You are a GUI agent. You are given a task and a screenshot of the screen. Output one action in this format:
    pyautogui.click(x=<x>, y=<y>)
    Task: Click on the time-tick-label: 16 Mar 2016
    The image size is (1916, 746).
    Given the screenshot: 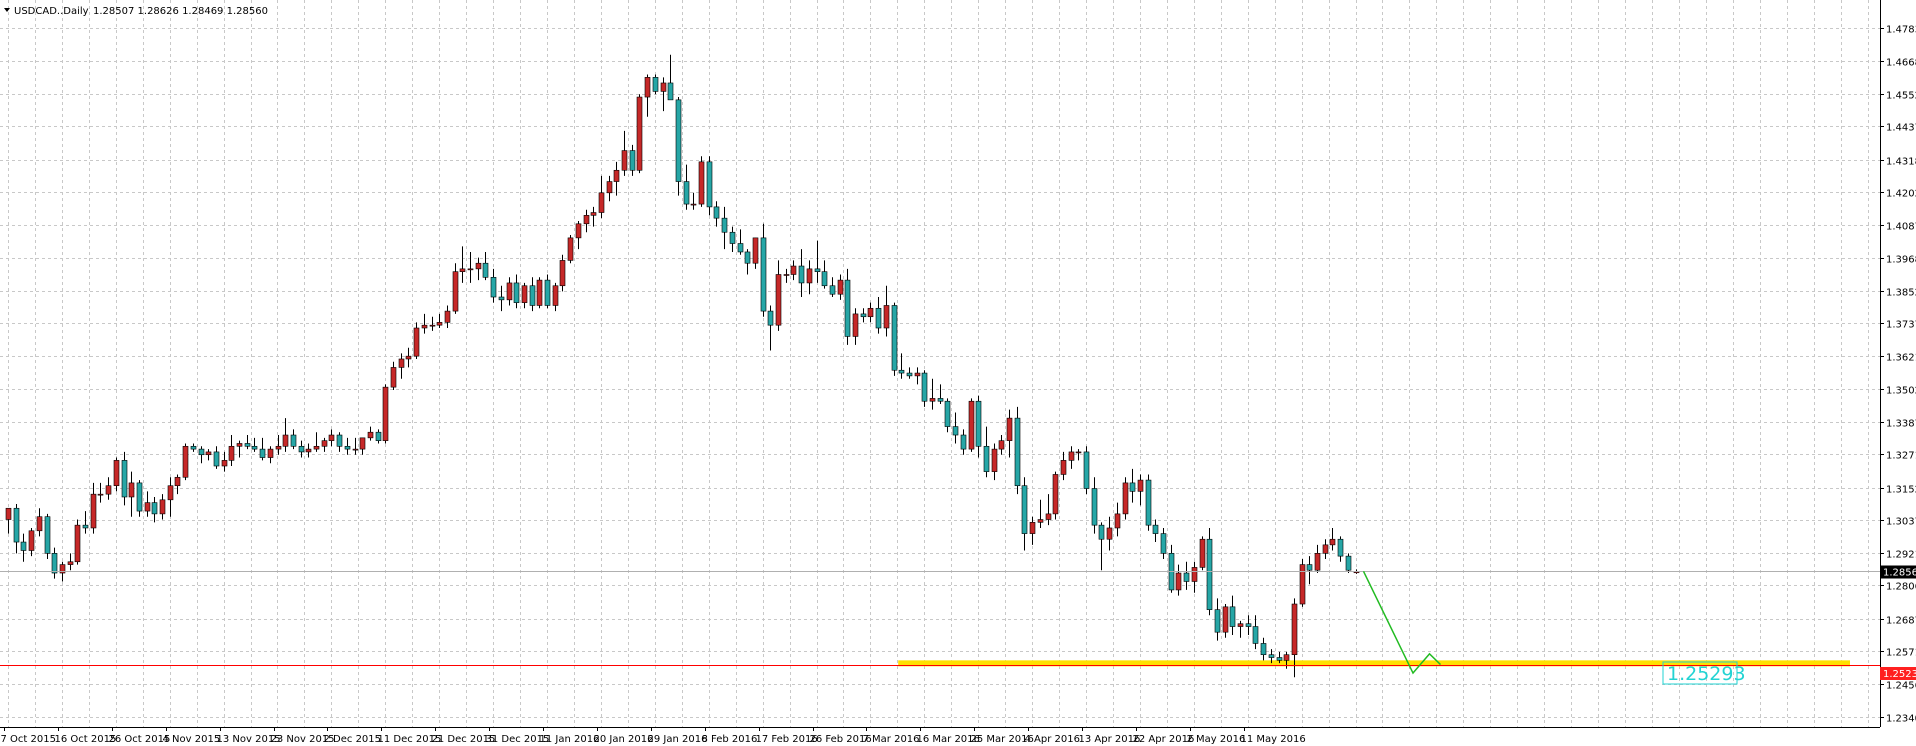 What is the action you would take?
    pyautogui.click(x=948, y=739)
    